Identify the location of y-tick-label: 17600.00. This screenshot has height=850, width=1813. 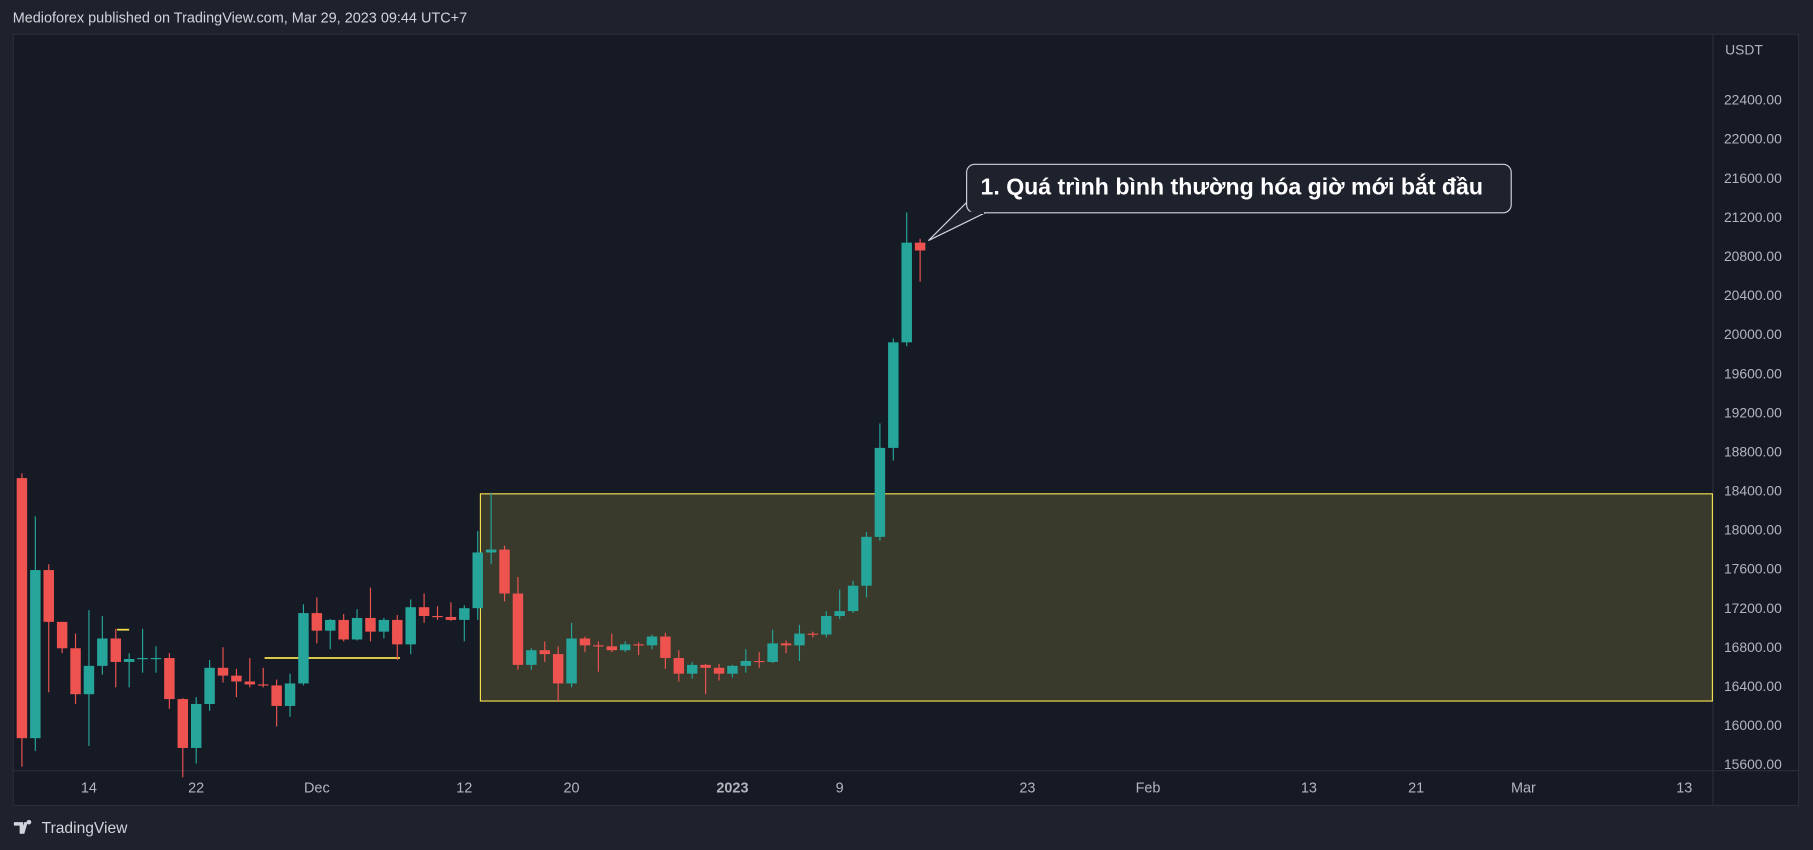
(1753, 569).